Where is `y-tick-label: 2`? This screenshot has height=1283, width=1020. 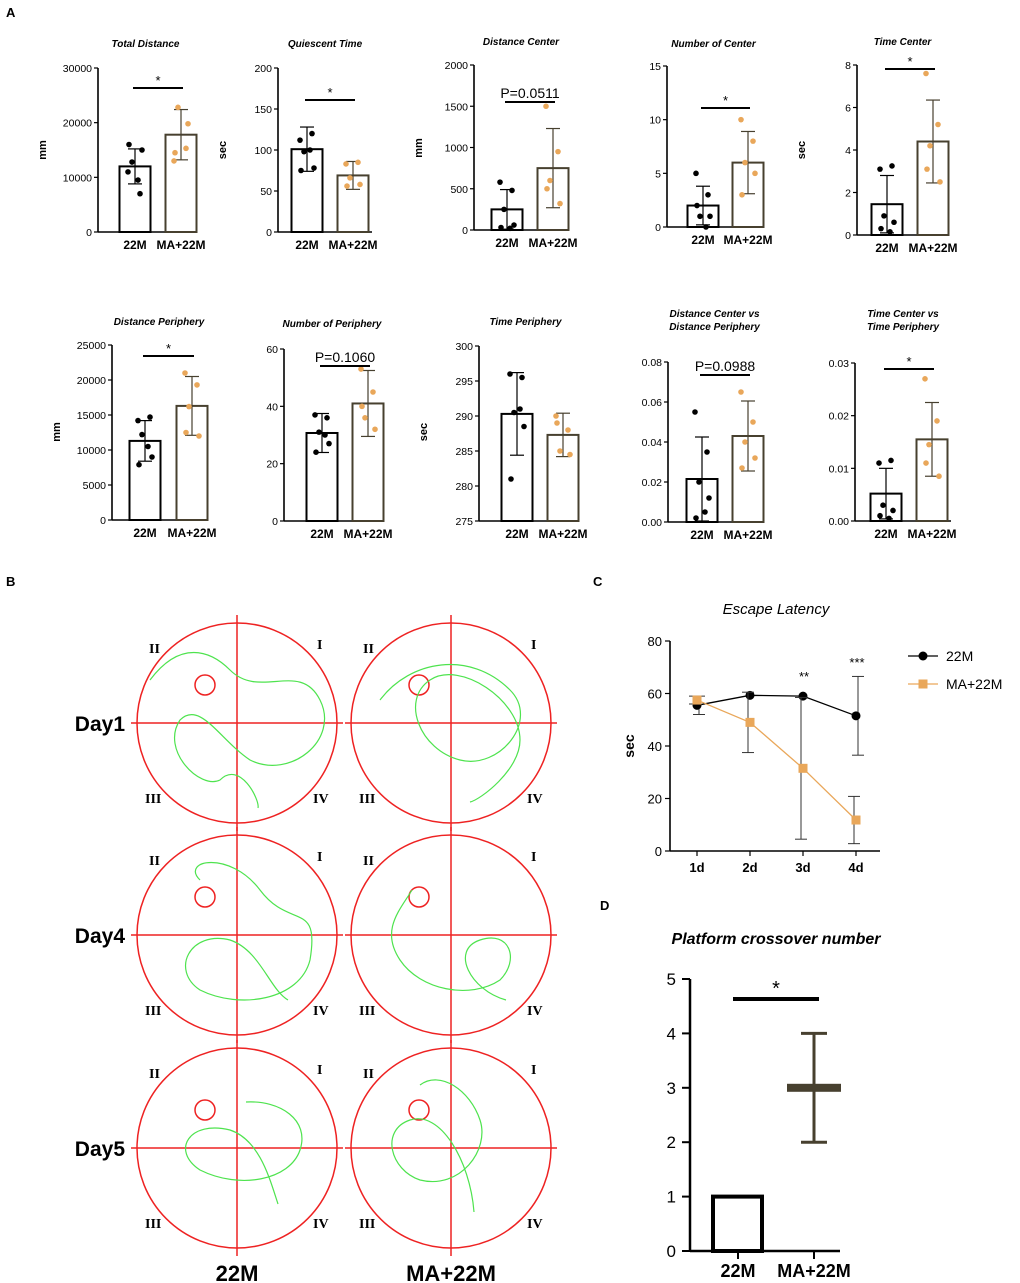 y-tick-label: 2 is located at coordinates (671, 1142).